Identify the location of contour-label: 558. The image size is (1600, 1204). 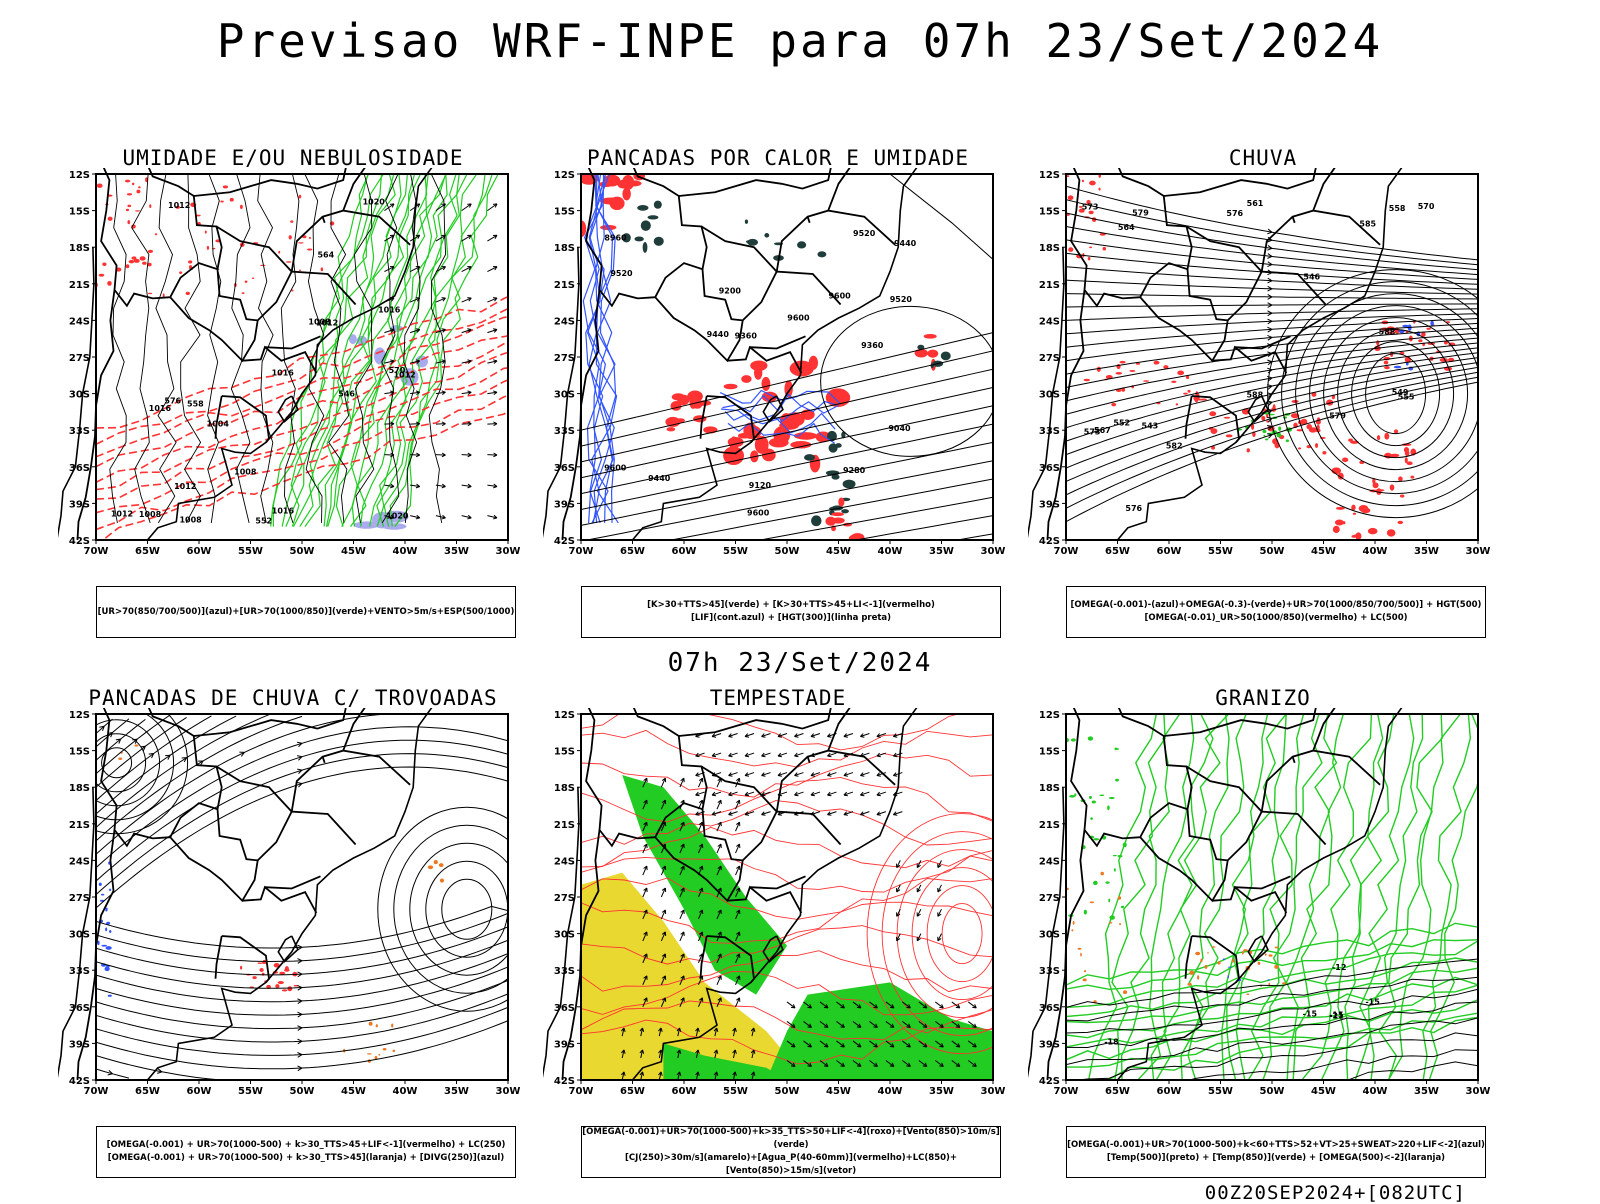
(195, 404).